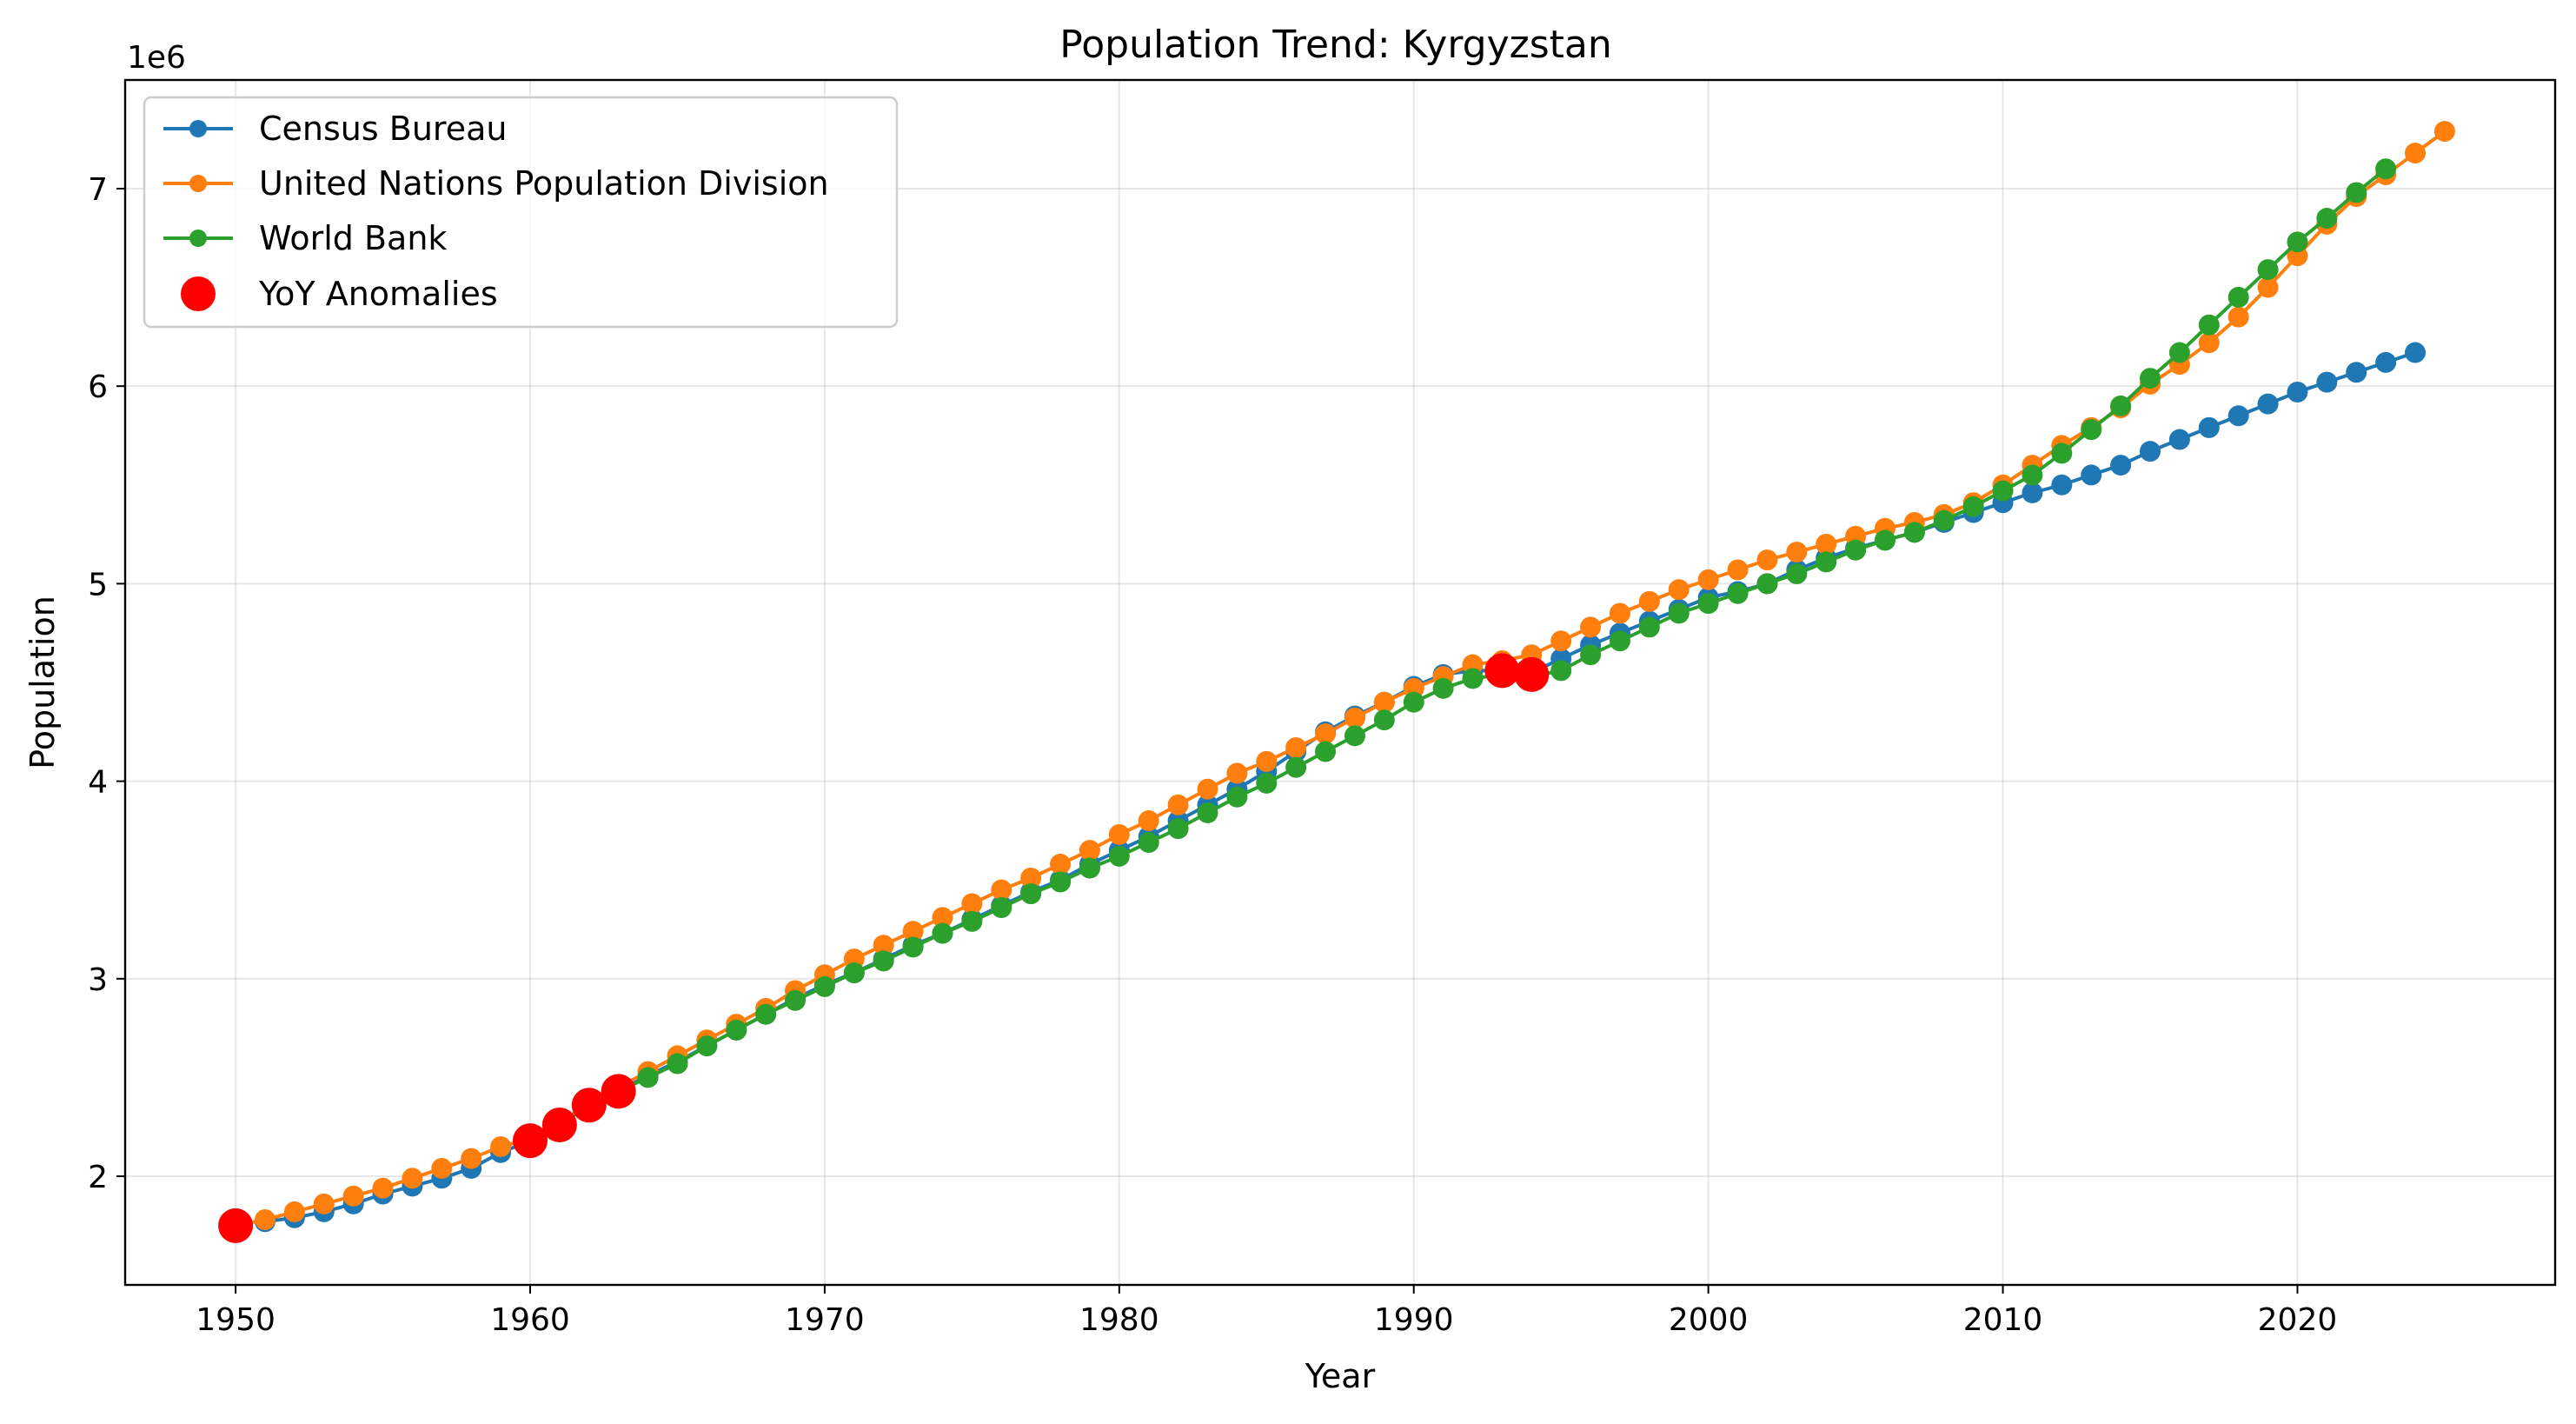  Describe the element at coordinates (383, 129) in the screenshot. I see `legend-label-census-bureau: Census Bureau` at that location.